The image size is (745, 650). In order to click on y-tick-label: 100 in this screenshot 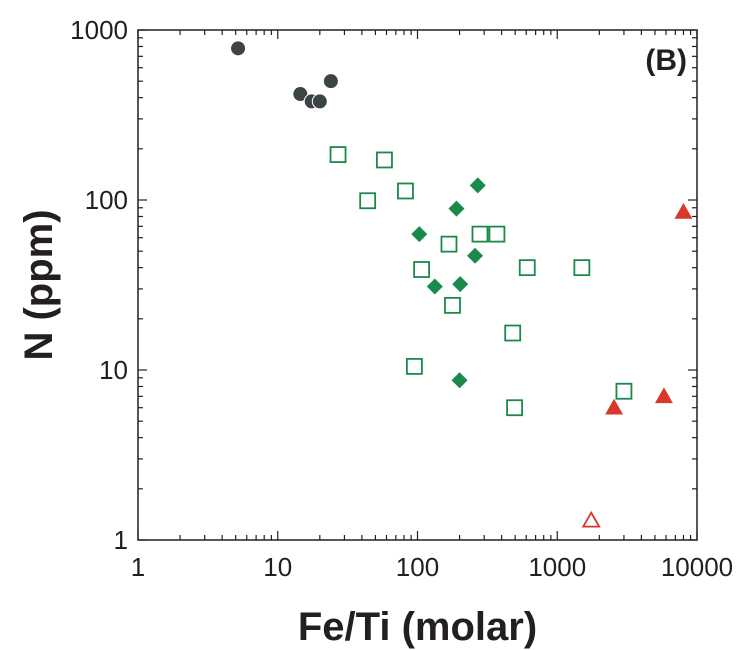, I will do `click(106, 200)`.